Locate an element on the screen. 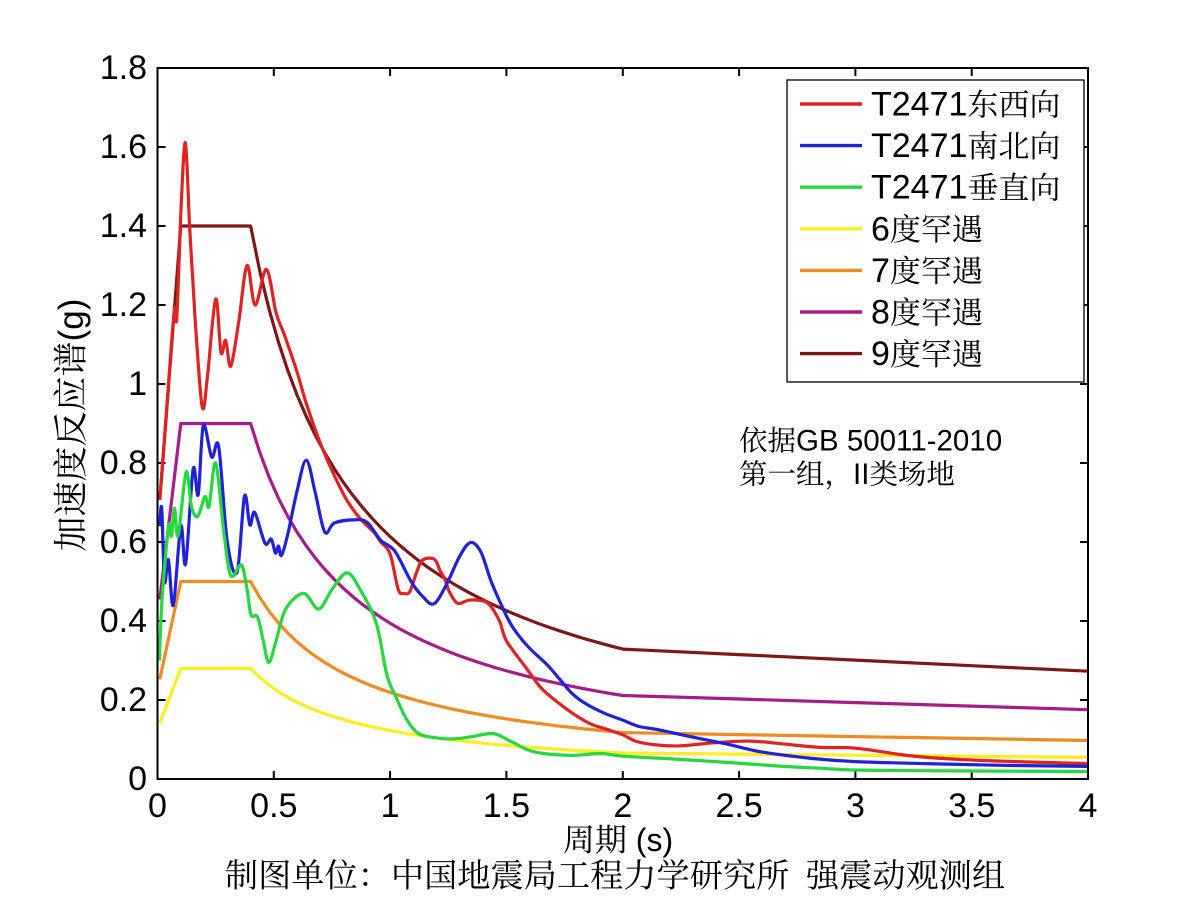 This screenshot has width=1201, height=906. svg-text: 1.4 is located at coordinates (123, 226).